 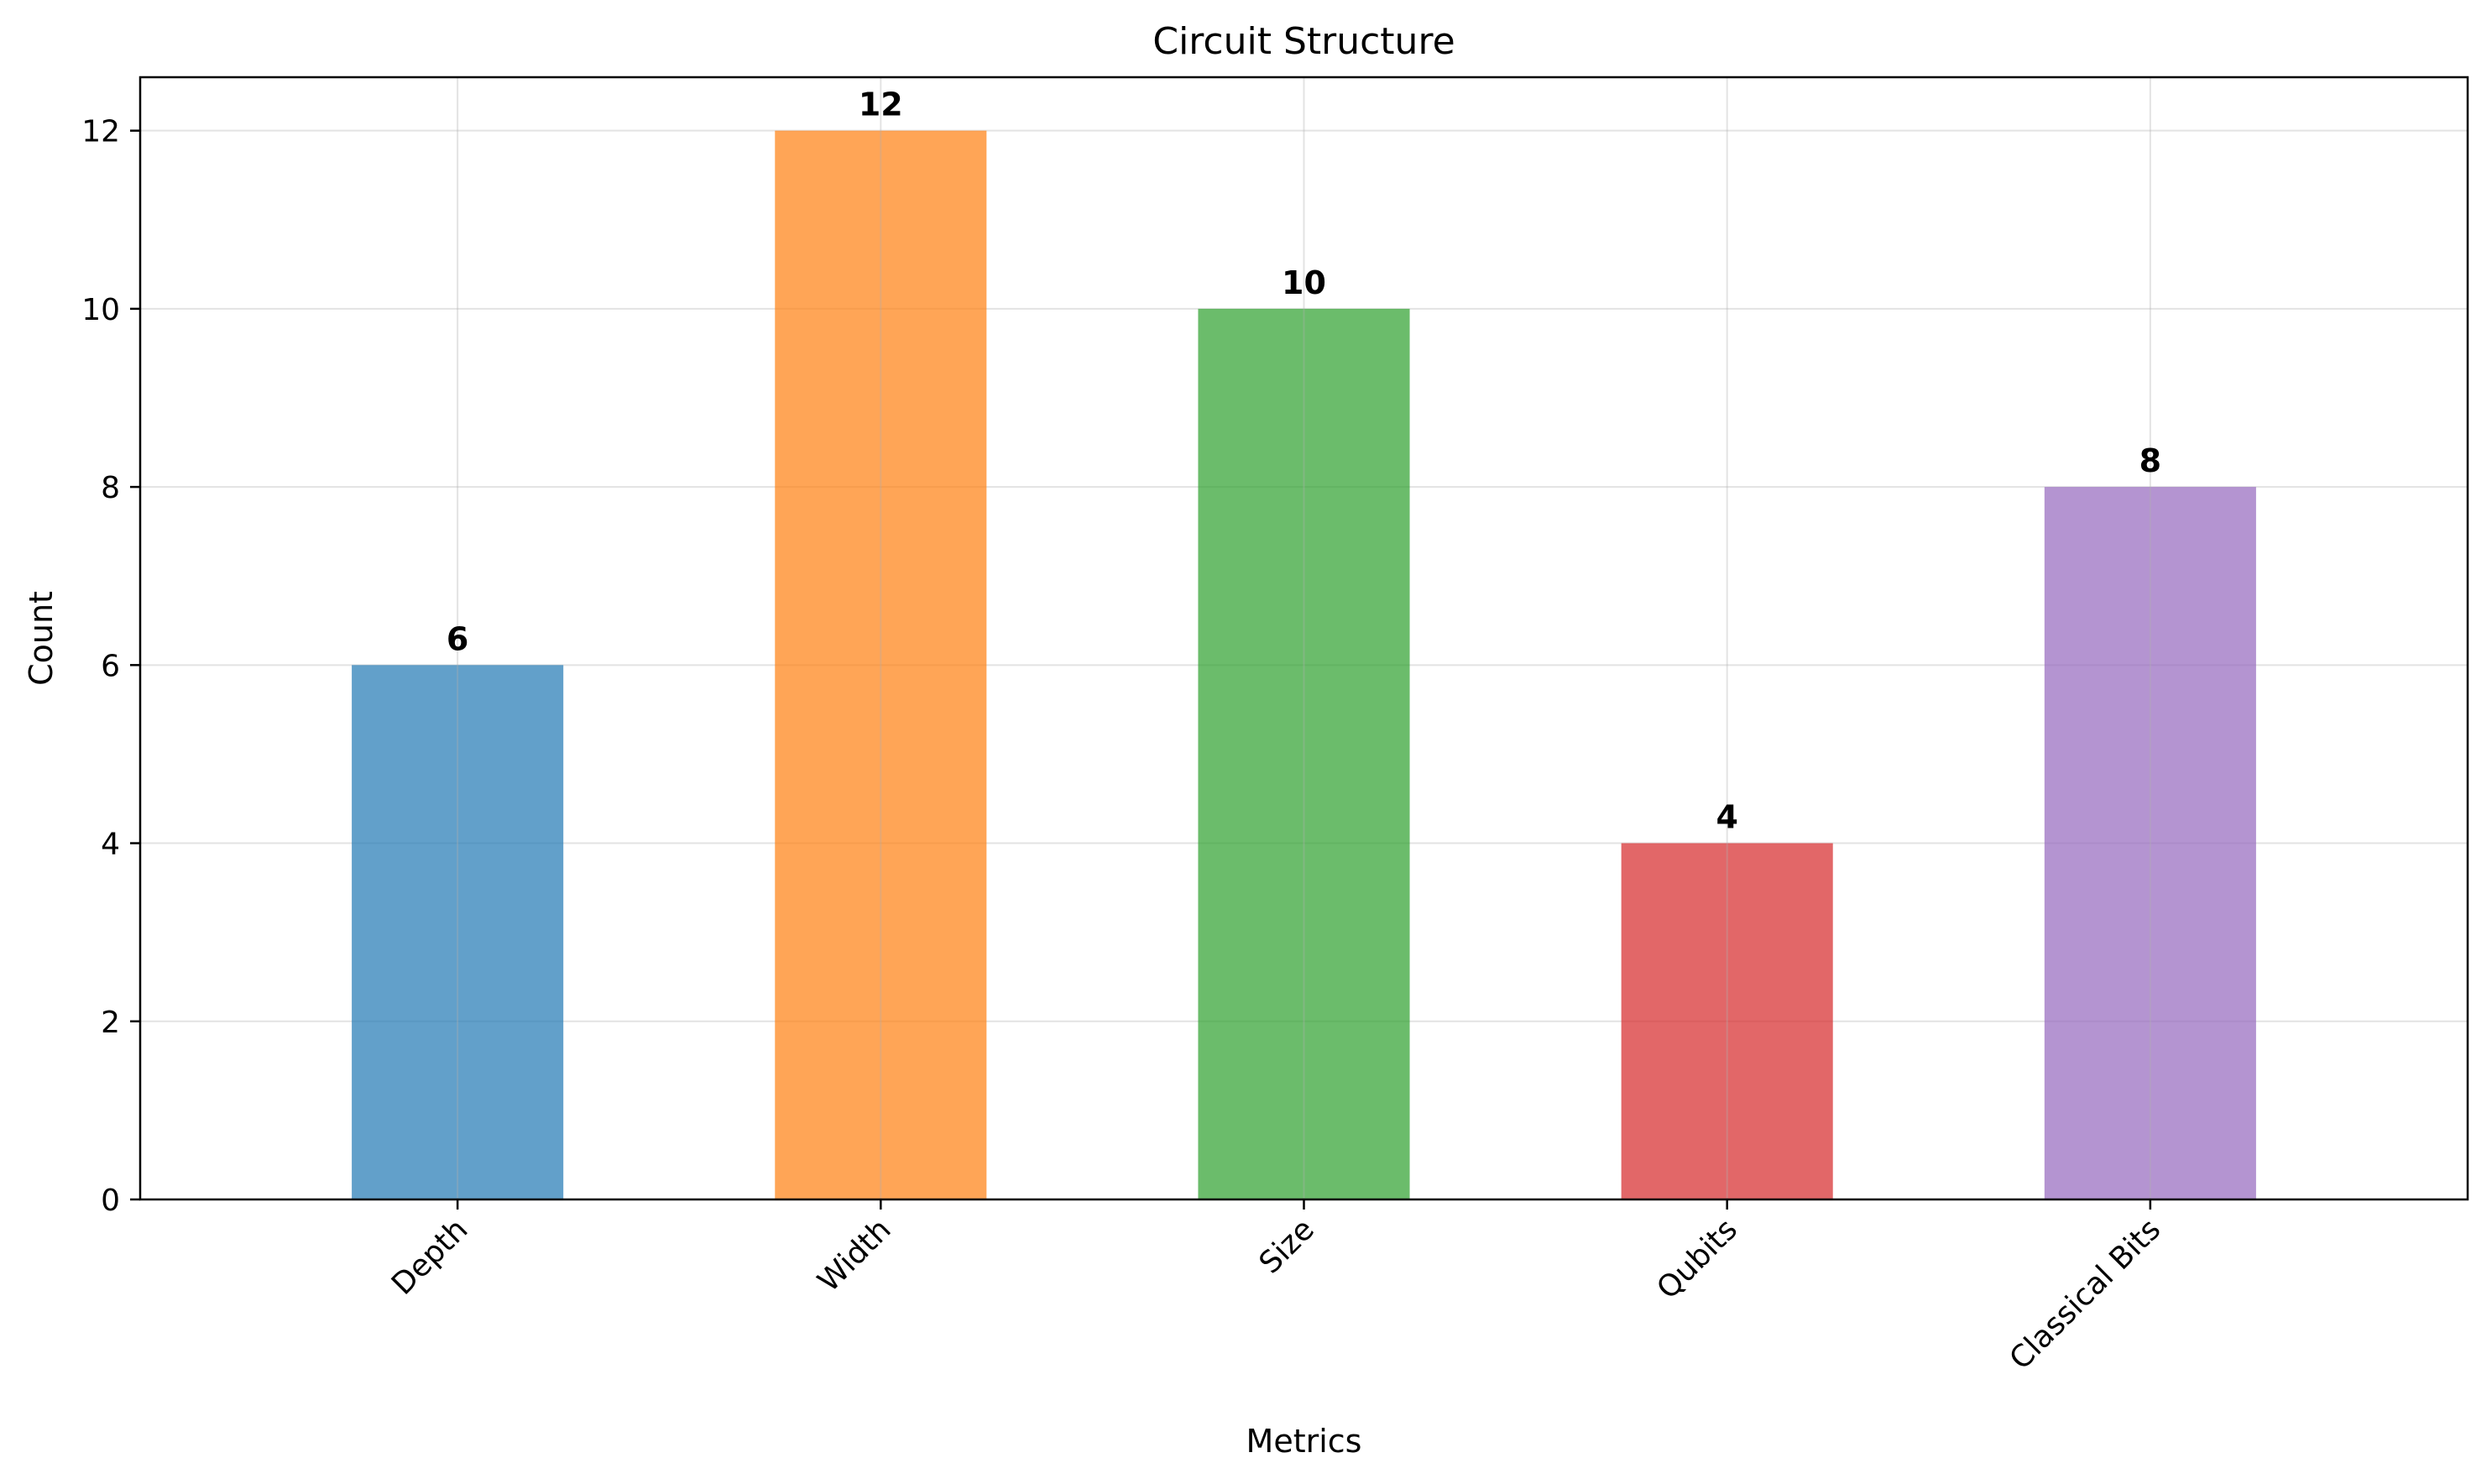 I want to click on x-tick-label: Classical Bits, so click(x=2086, y=1294).